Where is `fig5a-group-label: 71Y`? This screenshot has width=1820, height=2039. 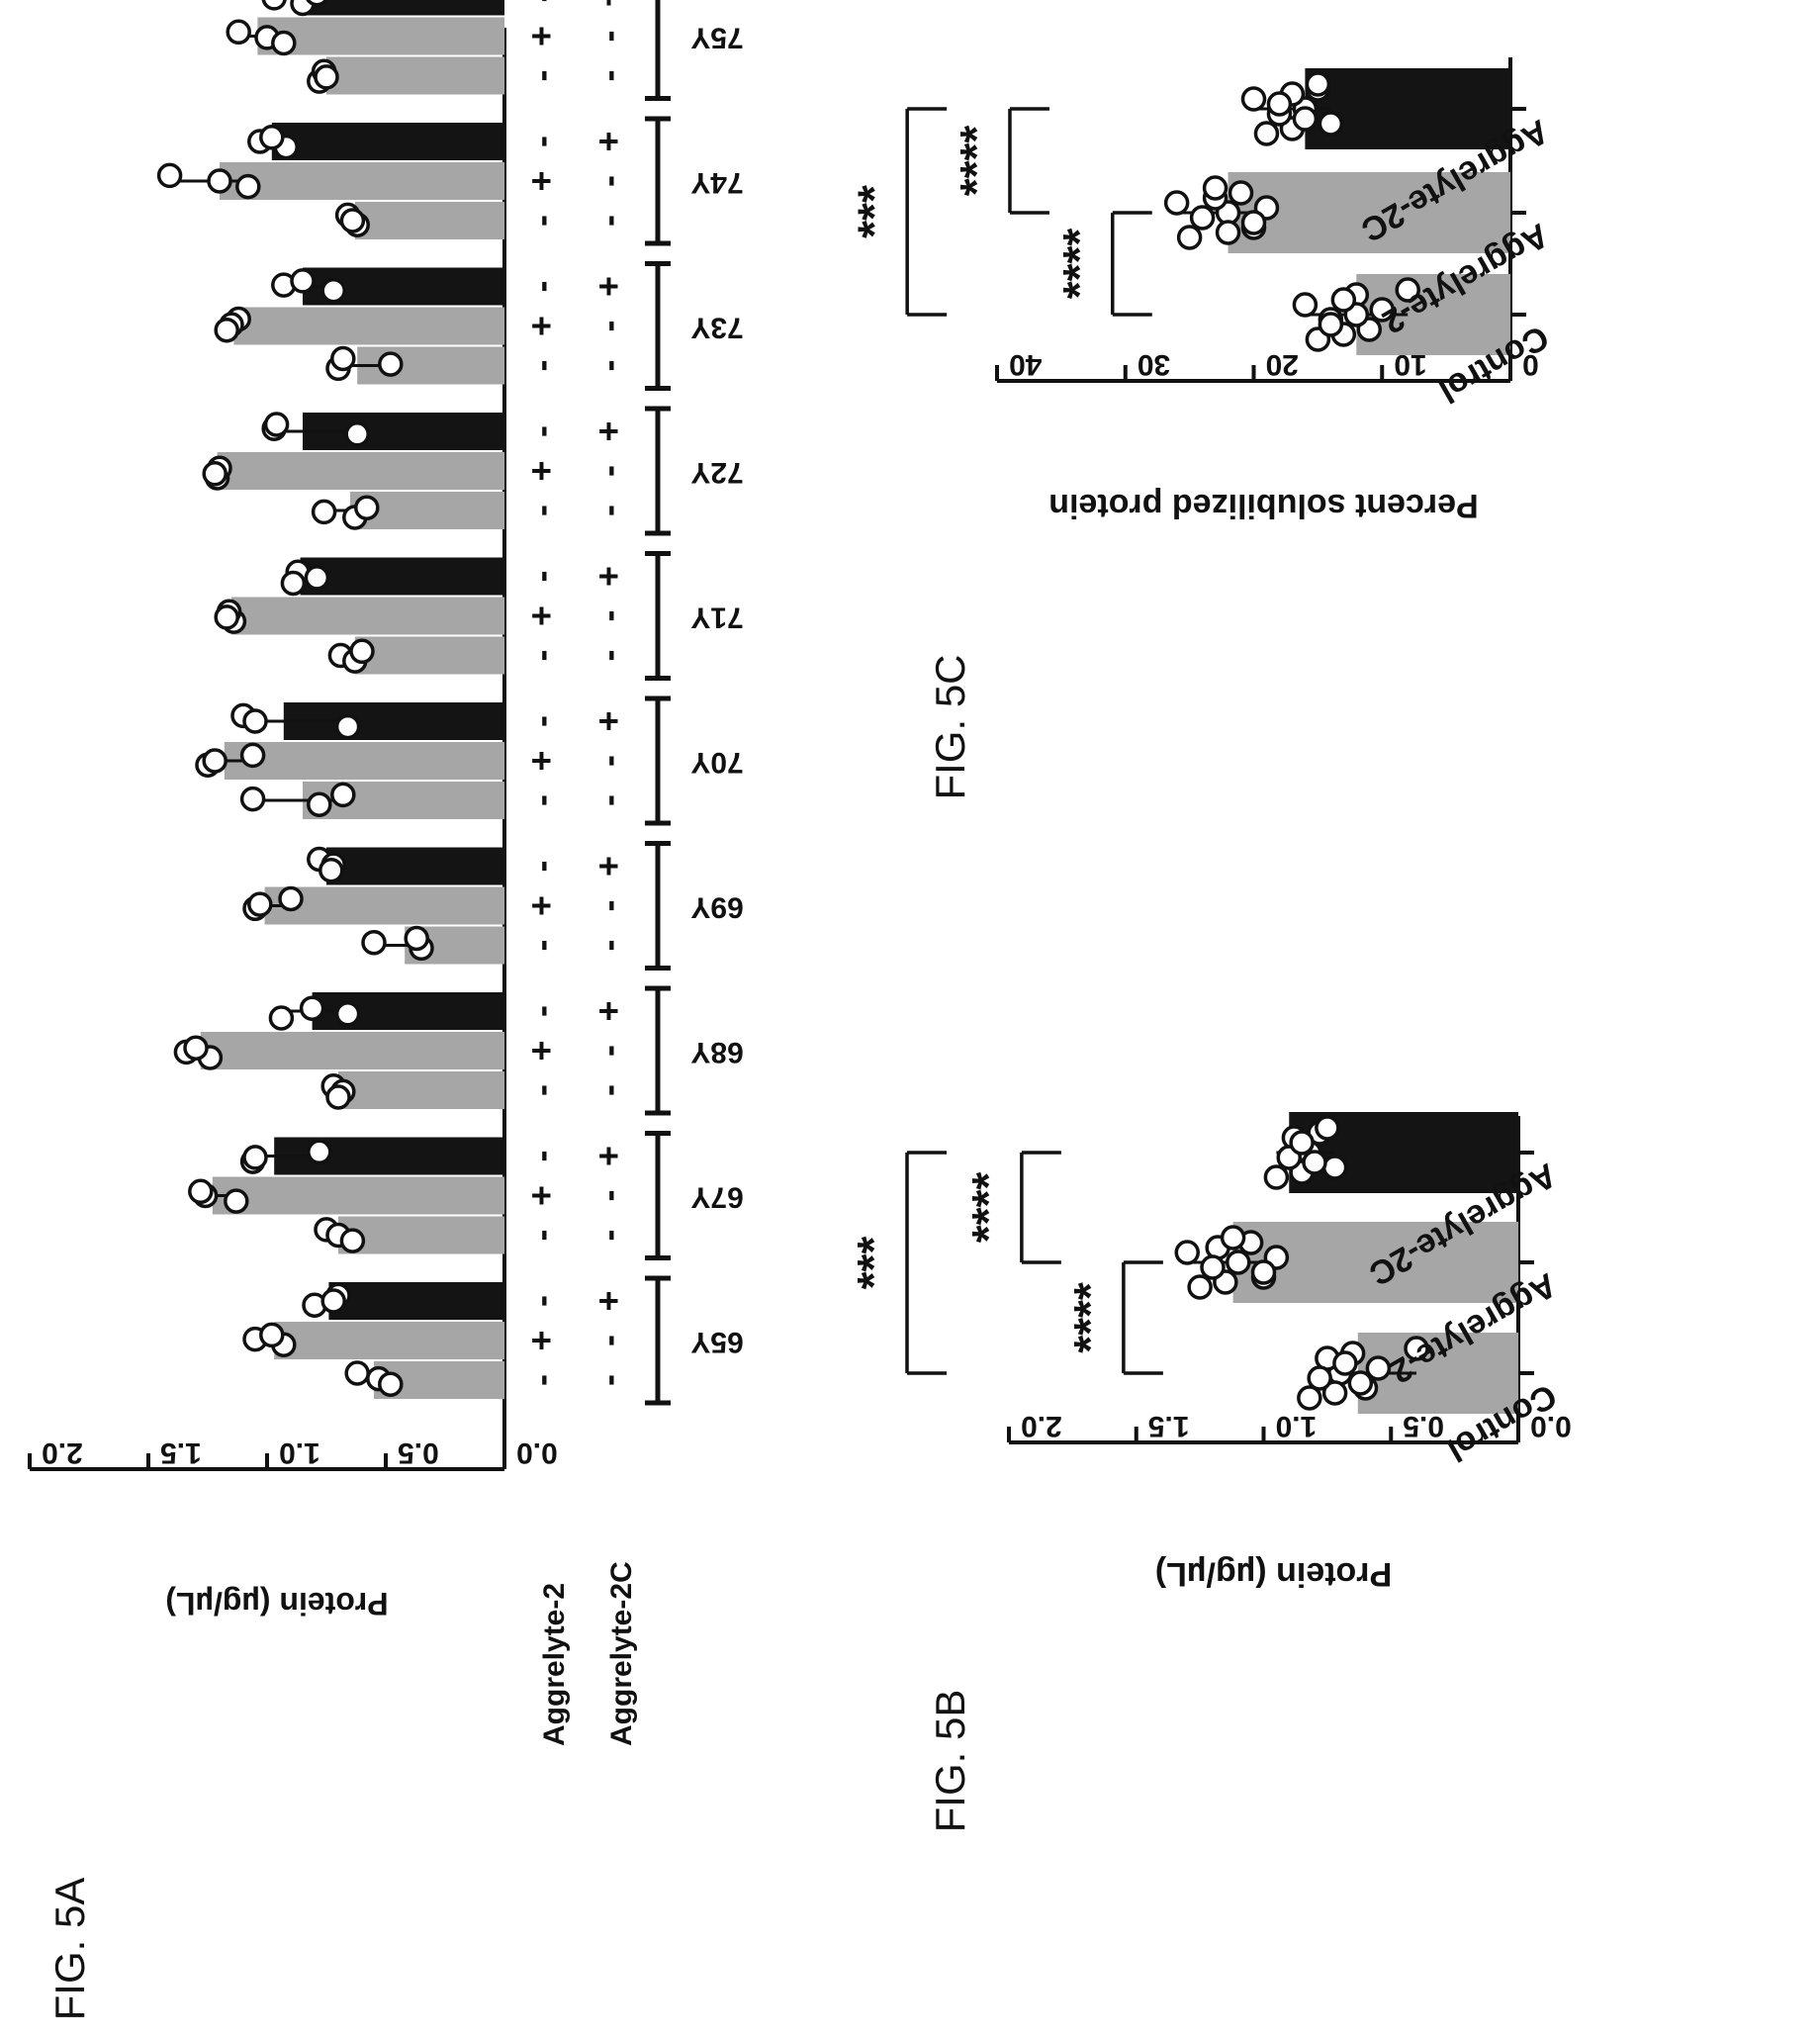
fig5a-group-label: 71Y is located at coordinates (716, 618).